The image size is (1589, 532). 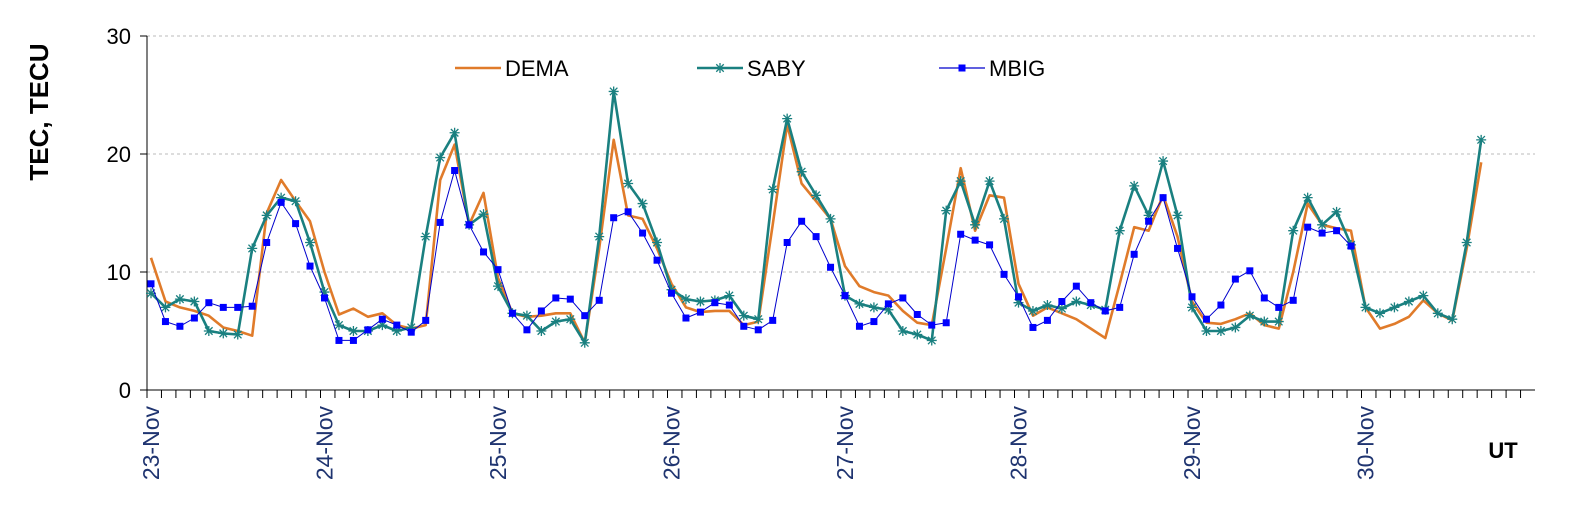 I want to click on legend-label: MBIG, so click(x=1017, y=68).